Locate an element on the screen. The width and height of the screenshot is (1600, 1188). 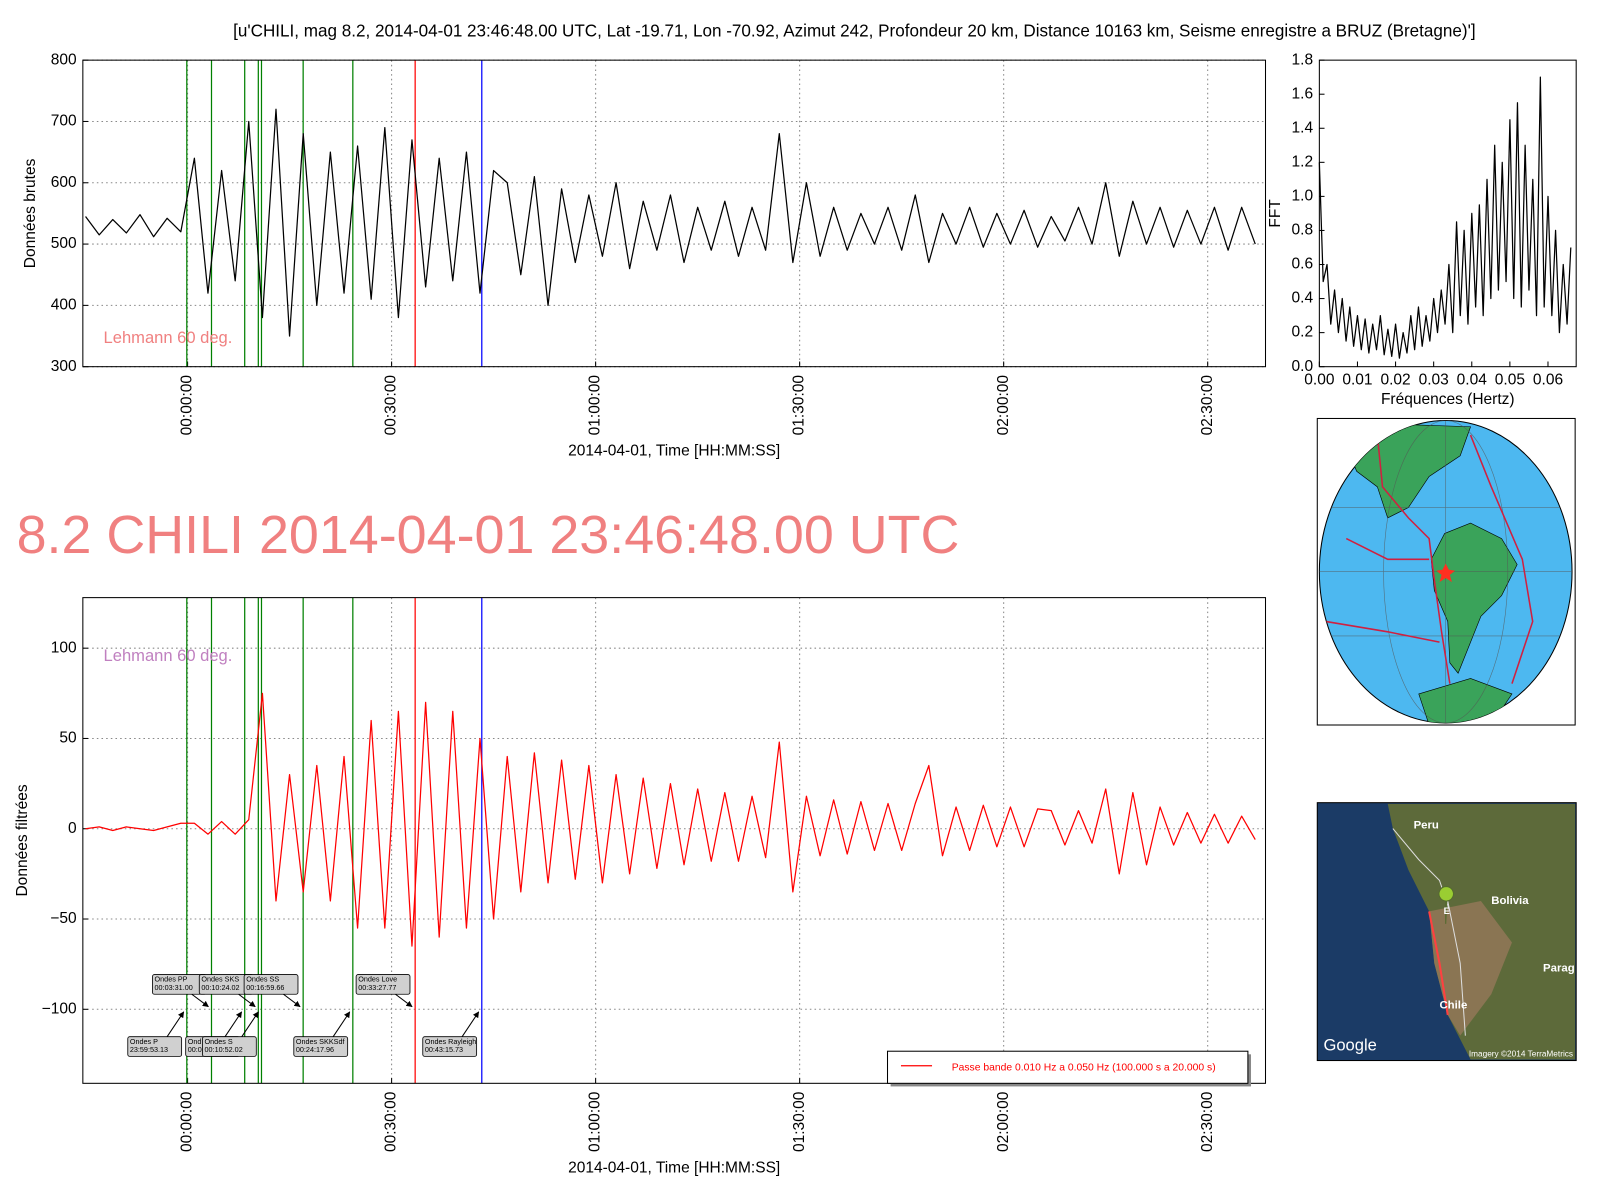
y-tick-label: 100 is located at coordinates (64, 647).